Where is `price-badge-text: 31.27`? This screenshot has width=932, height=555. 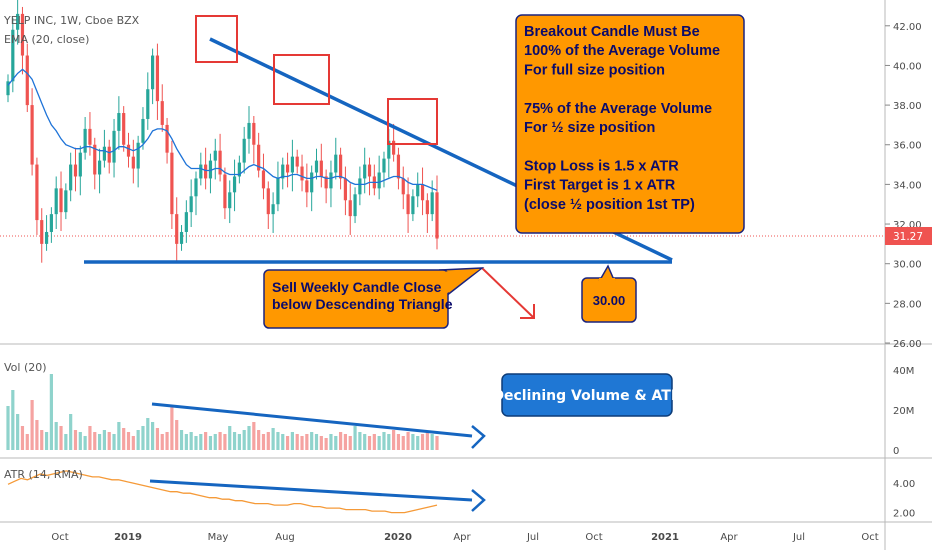
price-badge-text: 31.27 is located at coordinates (908, 237).